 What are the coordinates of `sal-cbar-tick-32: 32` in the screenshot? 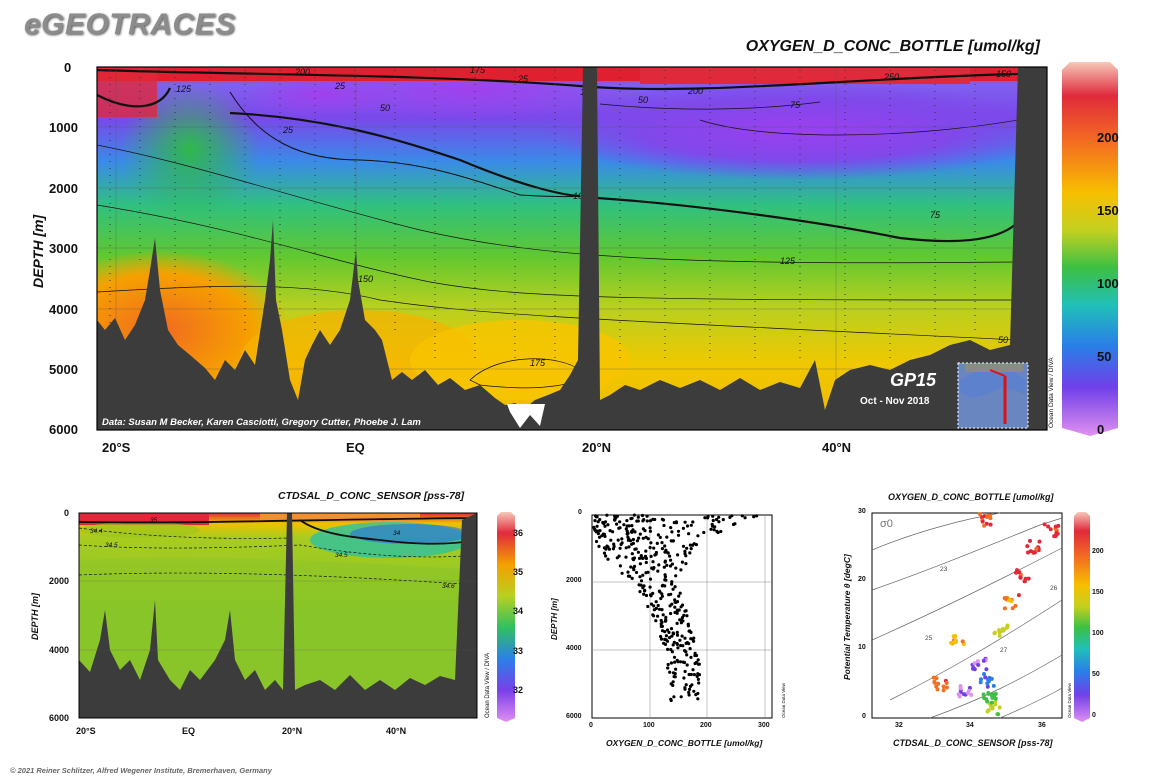 It's located at (518, 690).